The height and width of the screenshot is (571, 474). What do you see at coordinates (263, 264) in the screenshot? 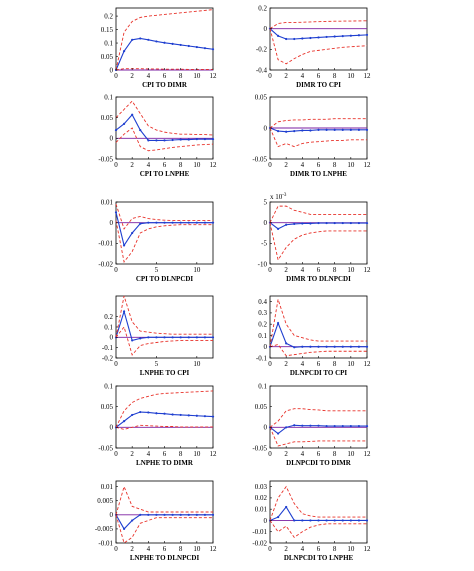
I see `y-tick-label: -10` at bounding box center [263, 264].